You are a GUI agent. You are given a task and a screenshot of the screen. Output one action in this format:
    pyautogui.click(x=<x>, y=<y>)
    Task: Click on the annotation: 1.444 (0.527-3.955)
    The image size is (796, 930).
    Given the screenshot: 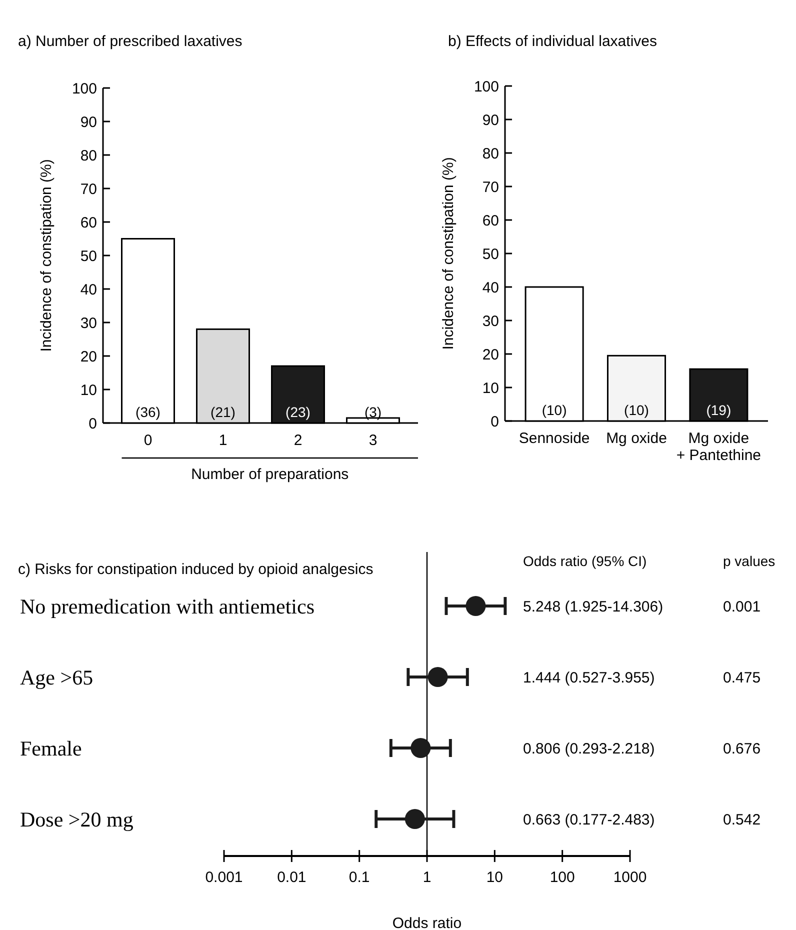 What is the action you would take?
    pyautogui.click(x=589, y=677)
    